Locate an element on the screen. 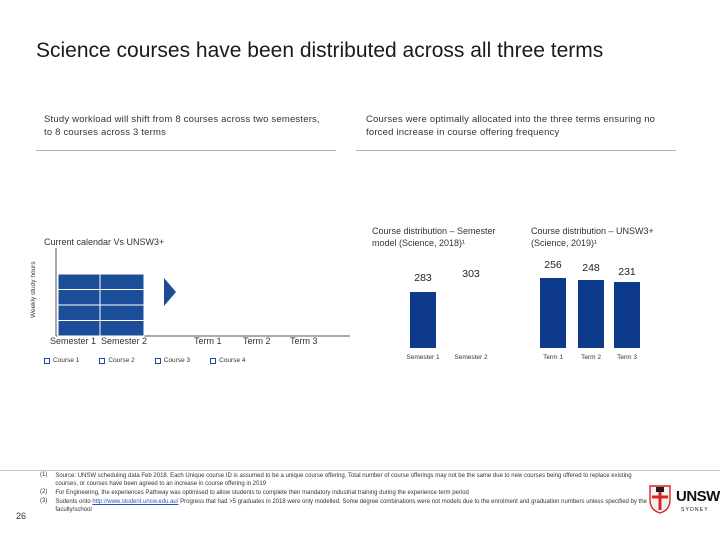 Image resolution: width=720 pixels, height=540 pixels. legend-item-course-2: Course 2 is located at coordinates (117, 360).